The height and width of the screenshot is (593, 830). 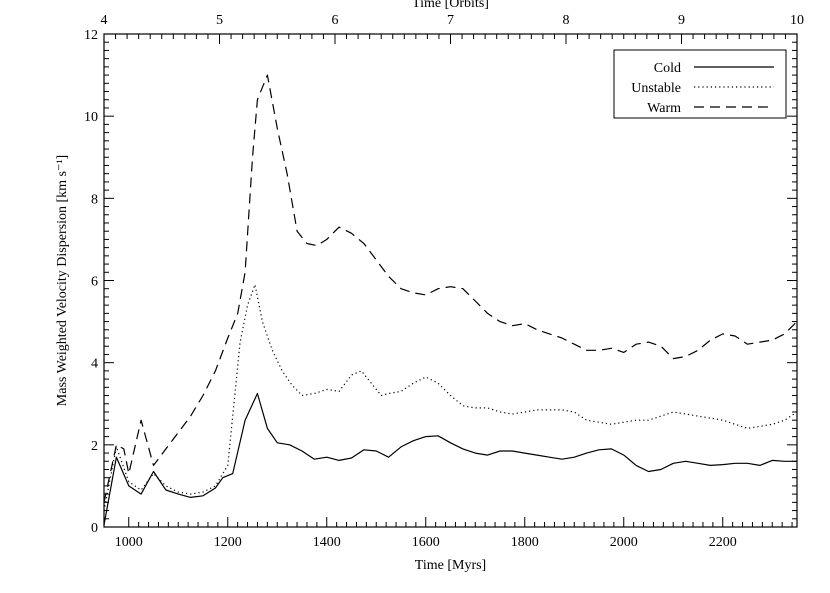 I want to click on top-tick-label: 7, so click(x=450, y=20).